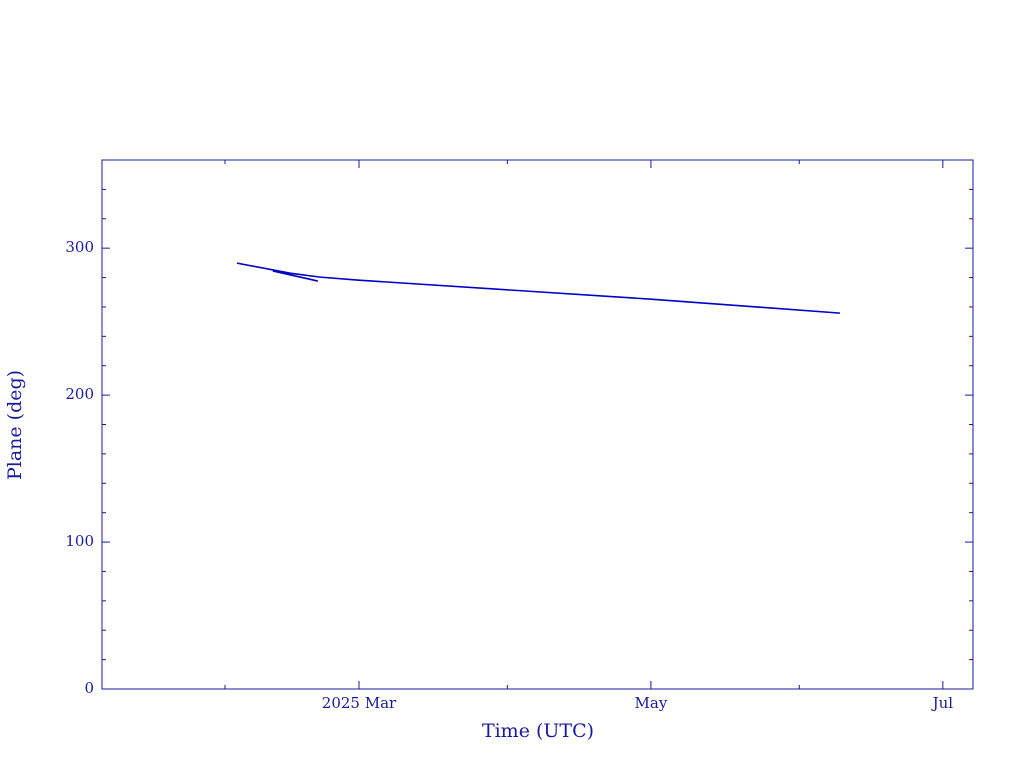 This screenshot has width=1024, height=768. Describe the element at coordinates (15, 425) in the screenshot. I see `y-axis-title: Plane (deg)` at that location.